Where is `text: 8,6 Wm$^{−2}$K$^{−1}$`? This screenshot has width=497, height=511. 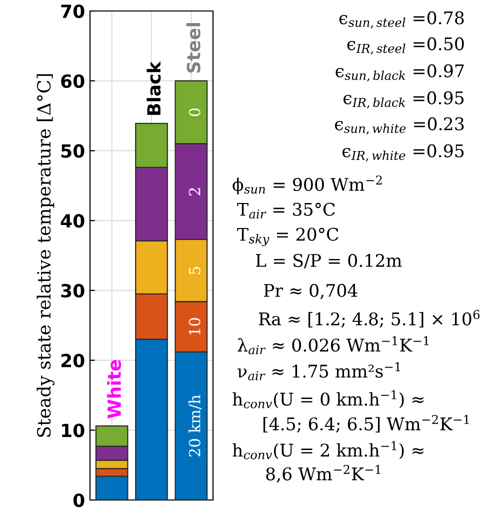
text: 8,6 Wm$^{−2}$K$^{−1}$ is located at coordinates (323, 473).